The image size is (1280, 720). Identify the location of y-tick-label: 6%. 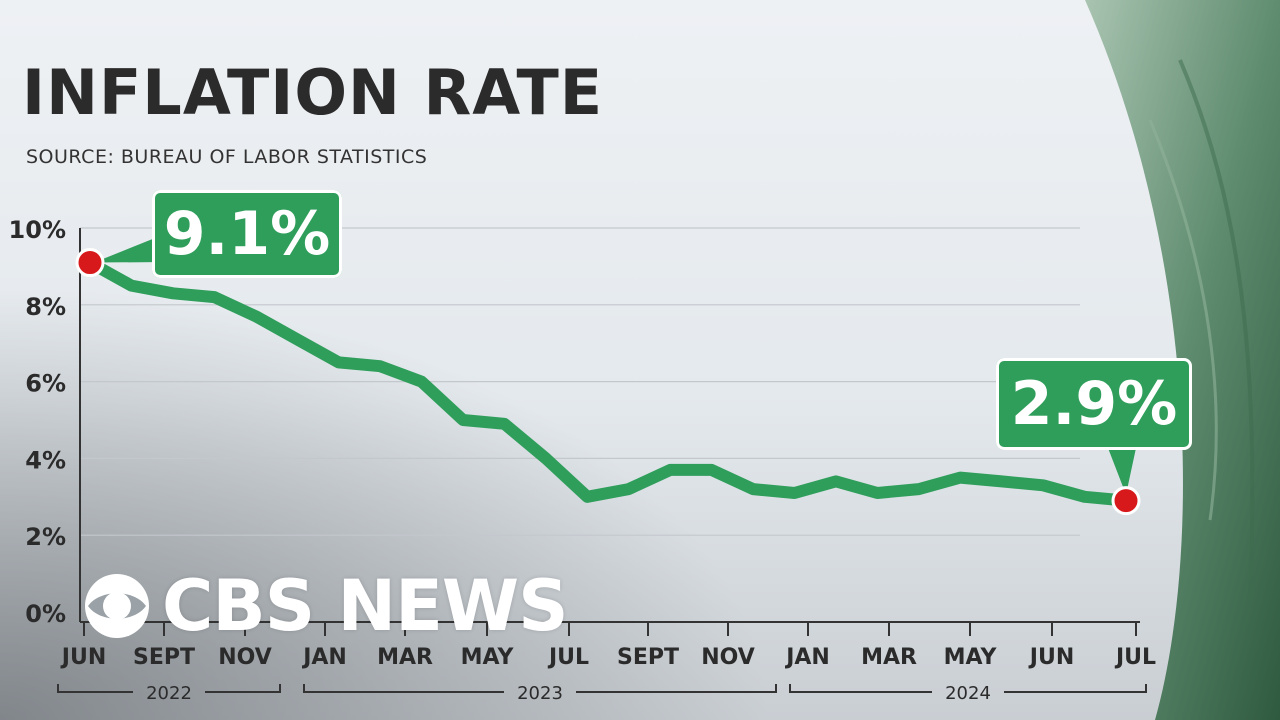
(45, 384).